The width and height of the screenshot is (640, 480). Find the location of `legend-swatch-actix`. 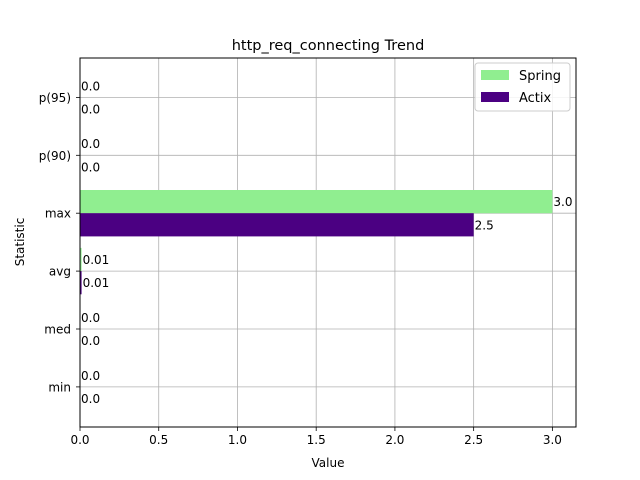

legend-swatch-actix is located at coordinates (495, 97).